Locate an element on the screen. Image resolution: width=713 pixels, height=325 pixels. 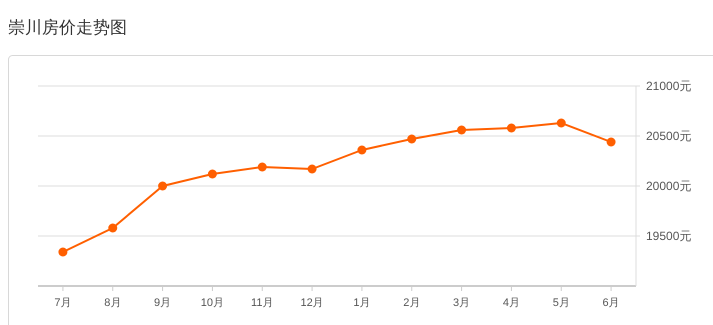
x-tick-label: 2月 is located at coordinates (411, 303).